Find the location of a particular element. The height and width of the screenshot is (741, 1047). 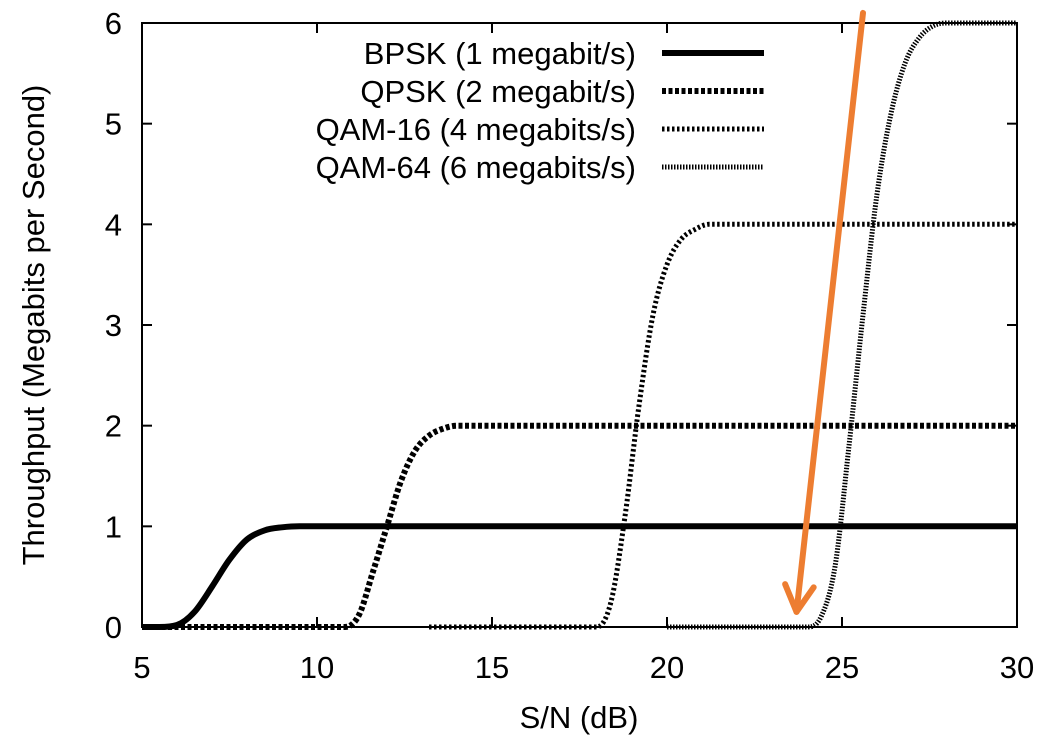

legend-label: QAM-16 (4 megabits/s) is located at coordinates (476, 129).